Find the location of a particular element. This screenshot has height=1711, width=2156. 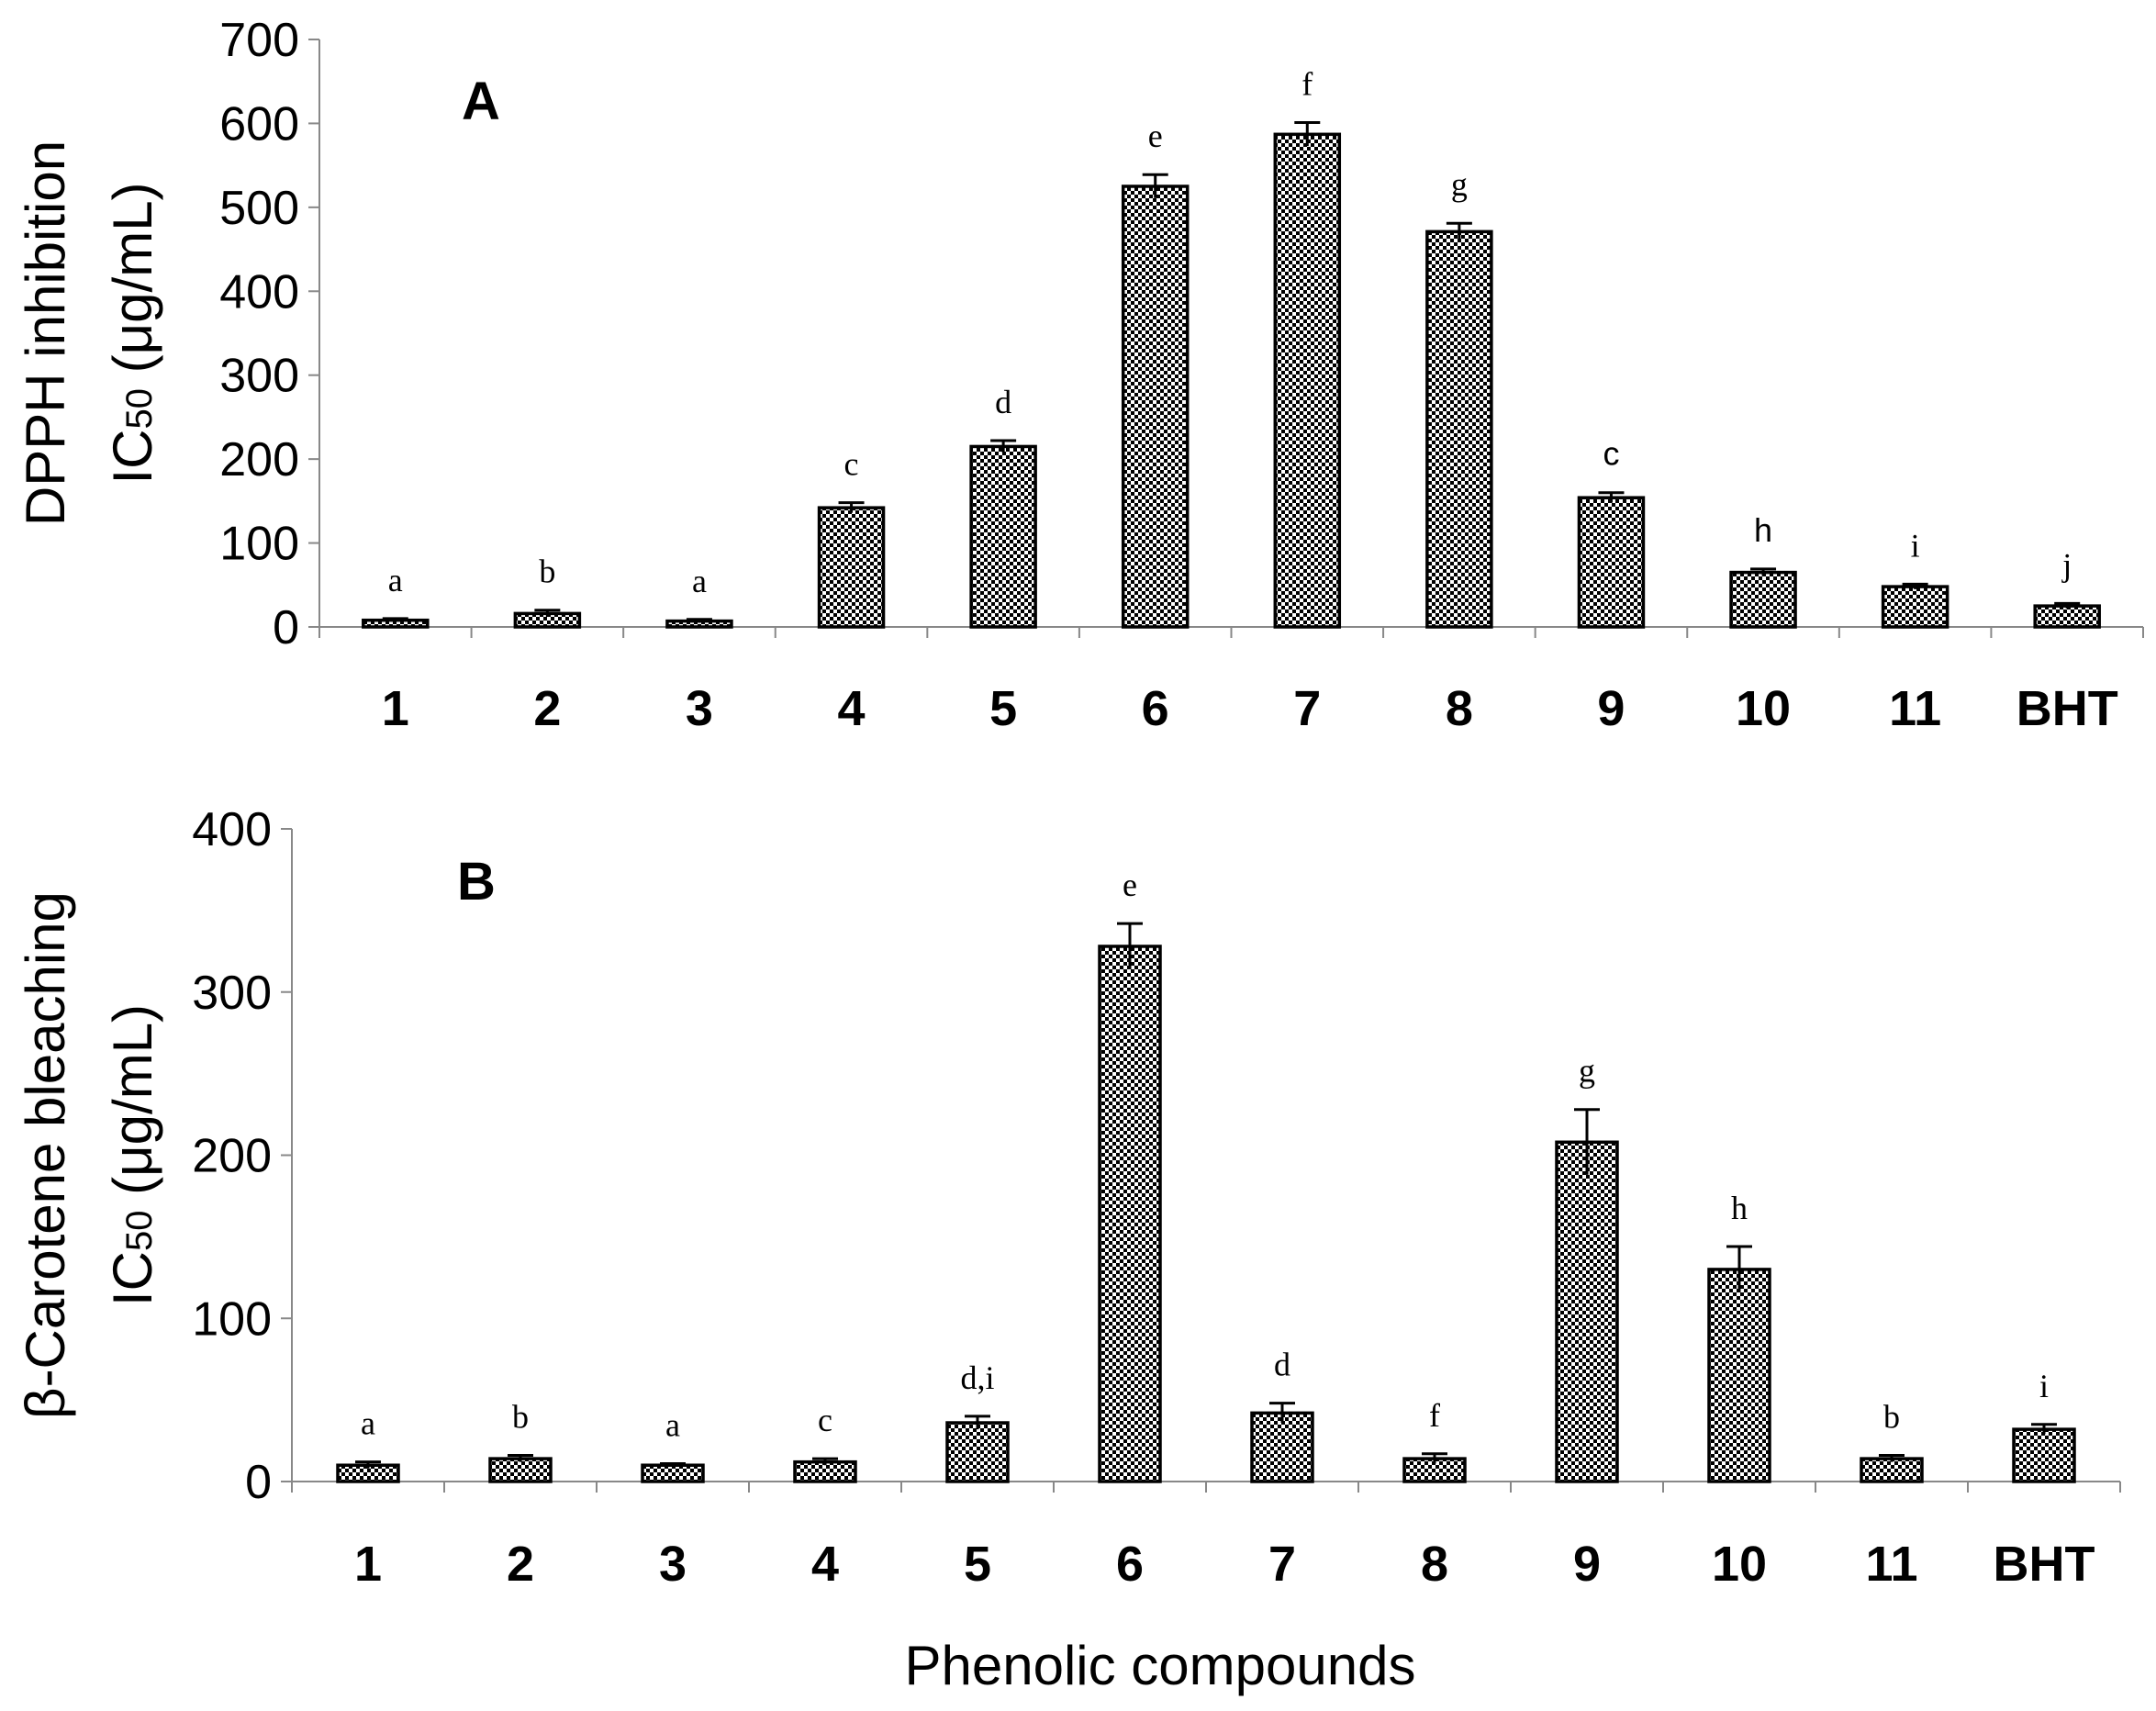

y-tick-label: 600 is located at coordinates (259, 124).